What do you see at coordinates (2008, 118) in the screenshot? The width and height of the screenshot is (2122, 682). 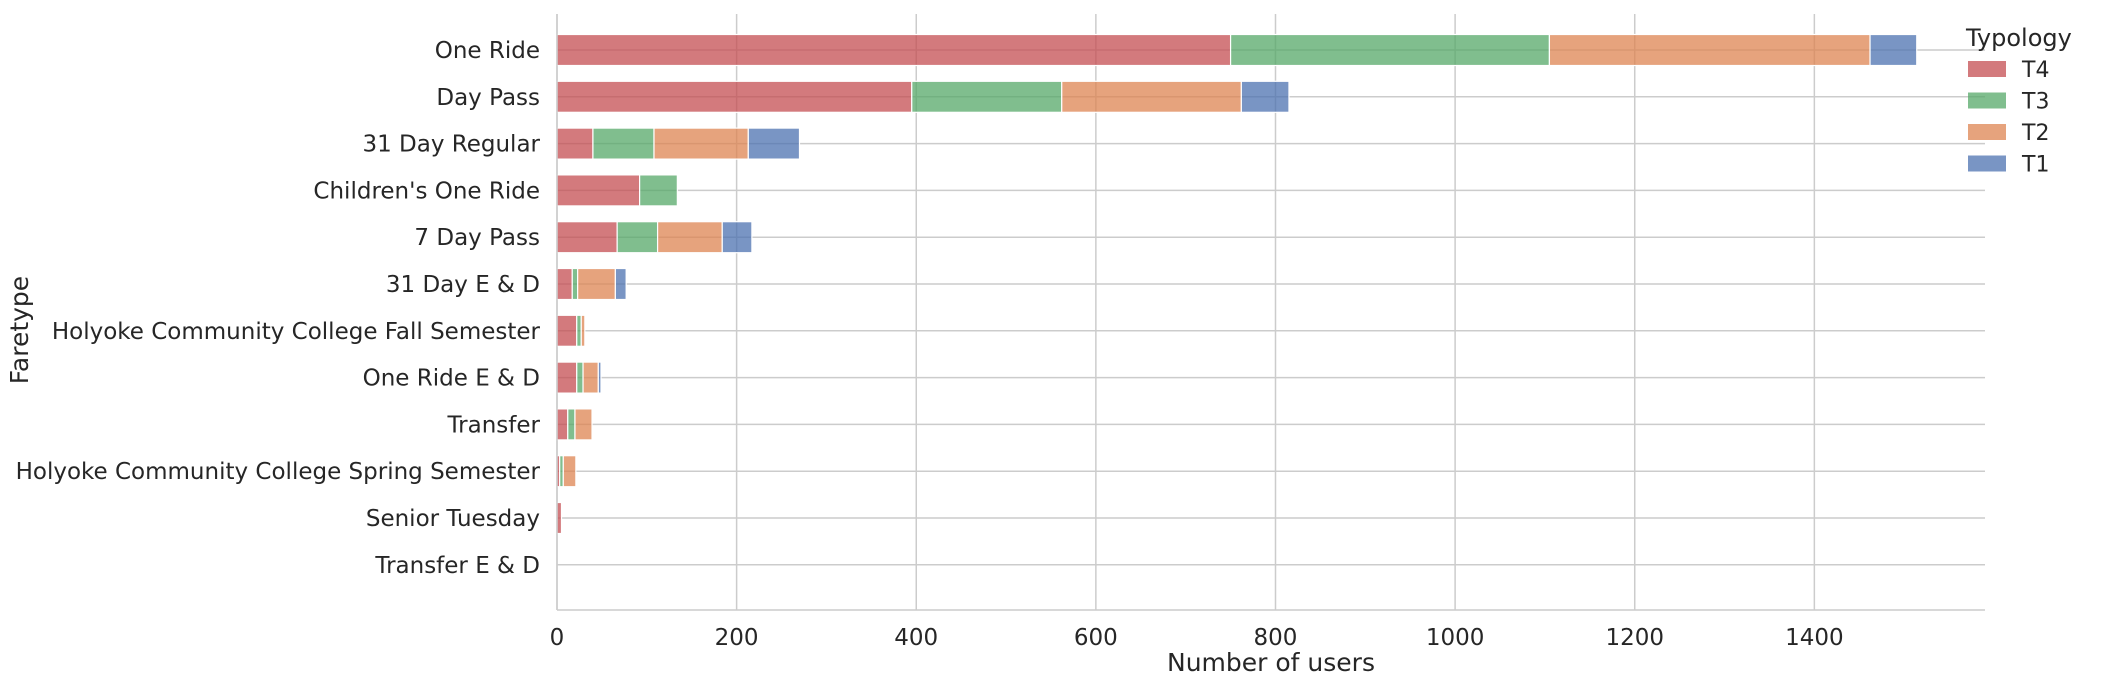 I see `legend-items: T4 T3 T2 T1` at bounding box center [2008, 118].